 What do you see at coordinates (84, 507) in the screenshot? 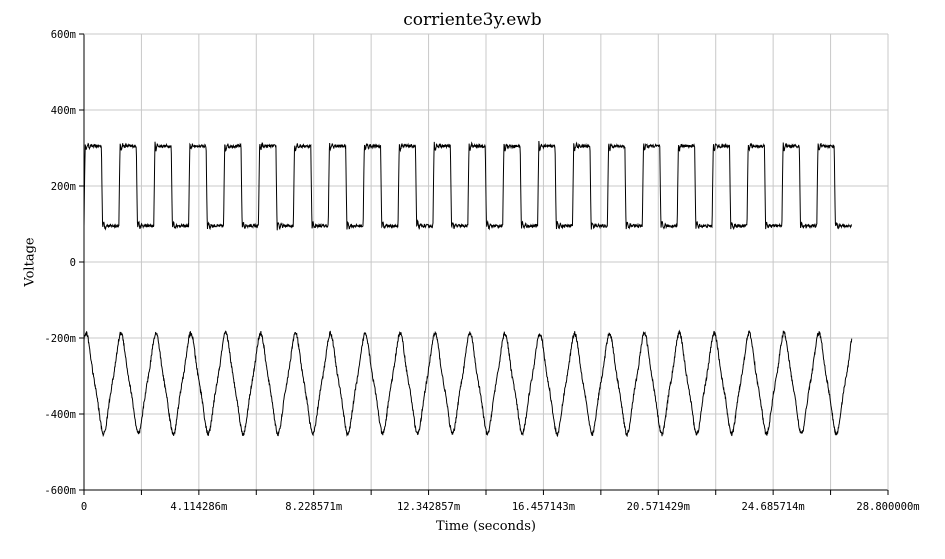
I see `x-tick-label: 0` at bounding box center [84, 507].